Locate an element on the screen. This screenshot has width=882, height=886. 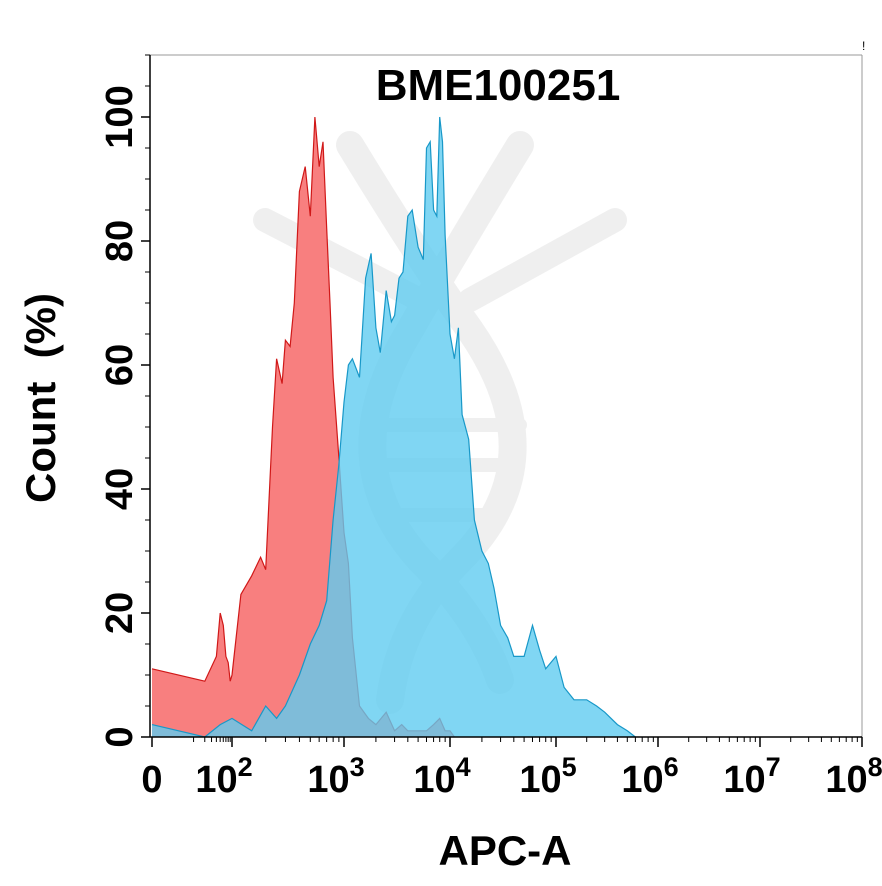
x-axis-label: APC-A is located at coordinates (505, 850).